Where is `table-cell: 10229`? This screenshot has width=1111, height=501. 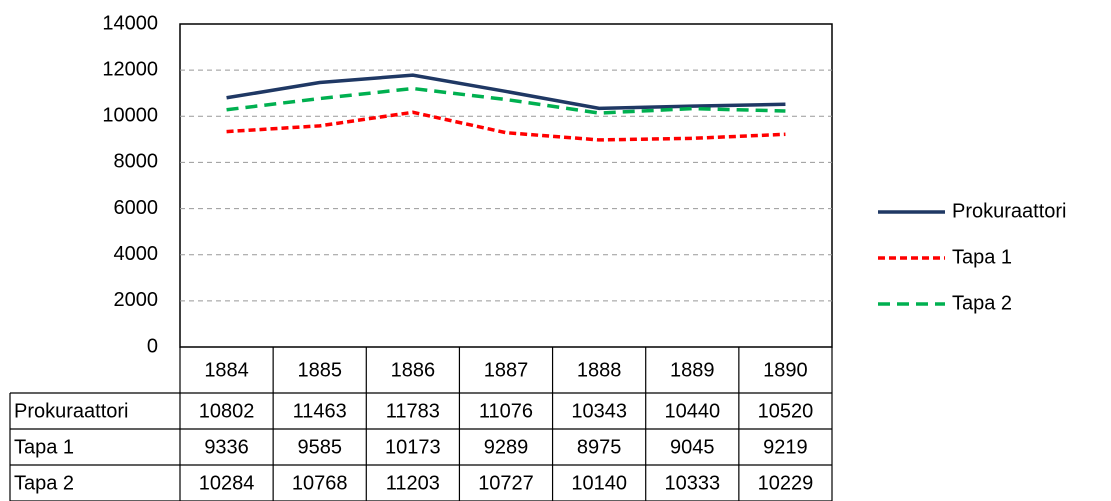 table-cell: 10229 is located at coordinates (786, 483).